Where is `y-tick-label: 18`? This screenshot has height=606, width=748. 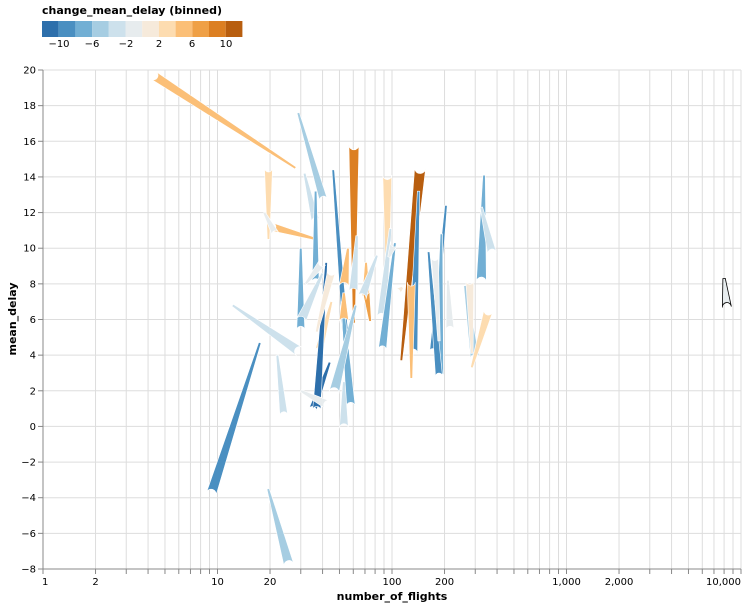 y-tick-label: 18 is located at coordinates (29, 106).